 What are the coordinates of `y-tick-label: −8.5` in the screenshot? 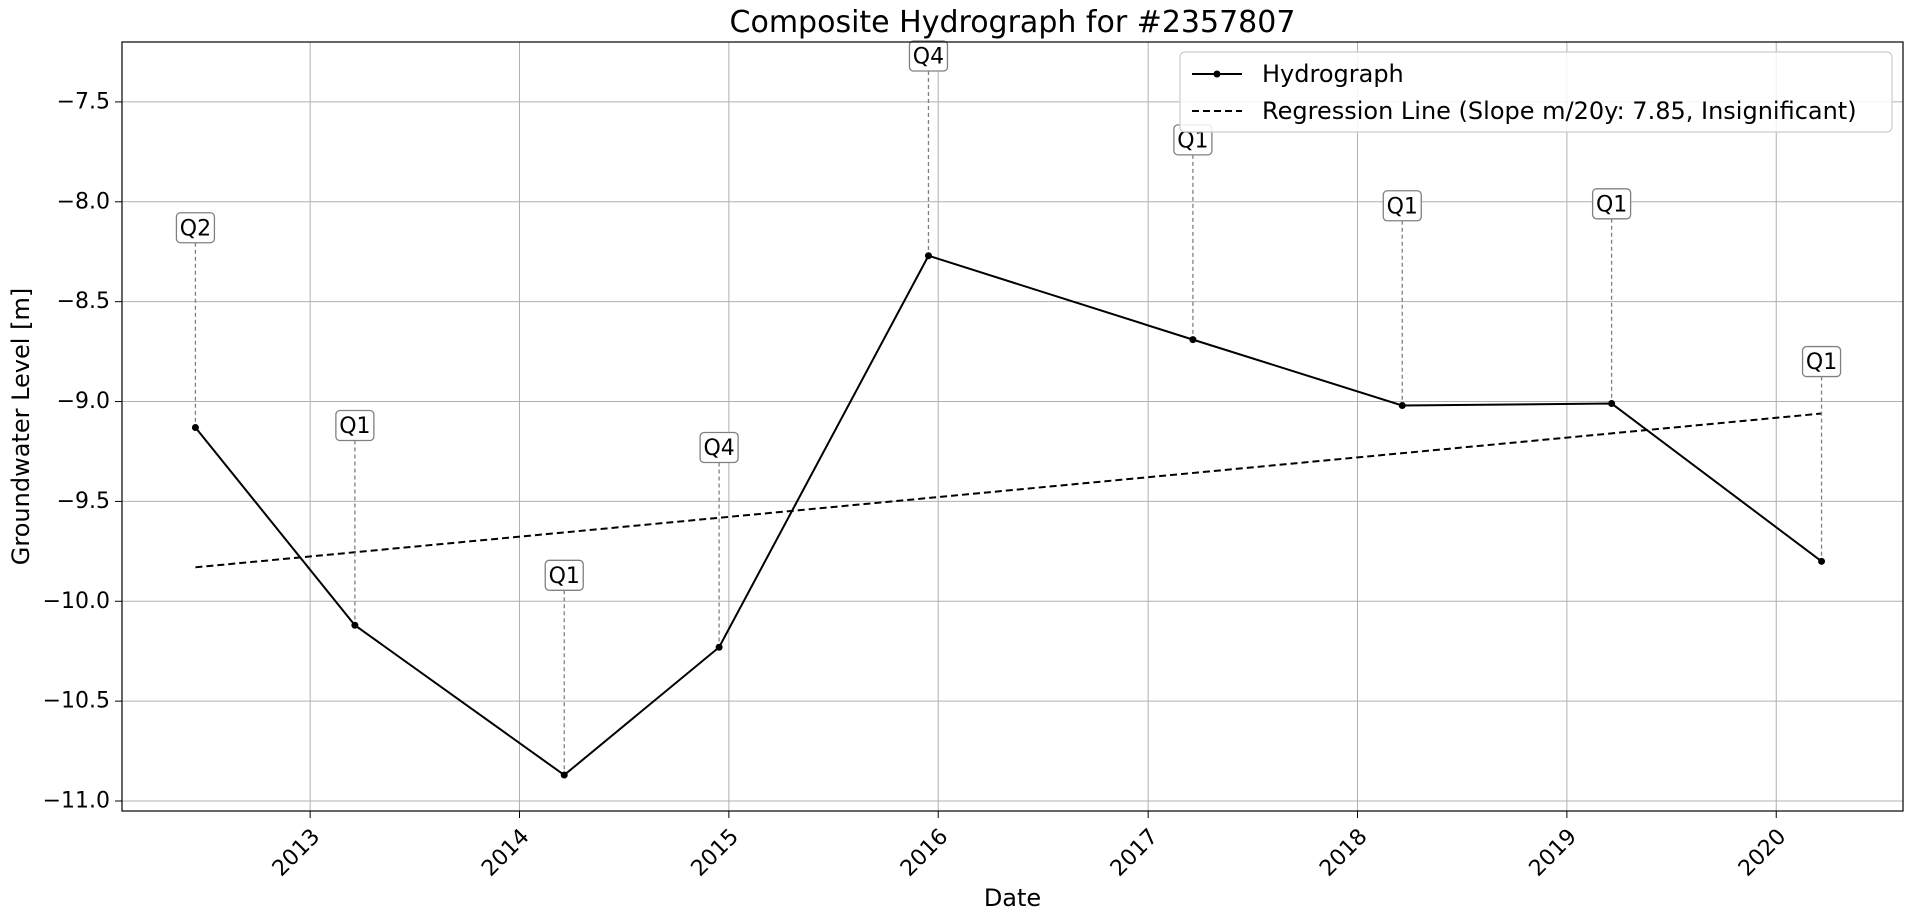 It's located at (83, 301).